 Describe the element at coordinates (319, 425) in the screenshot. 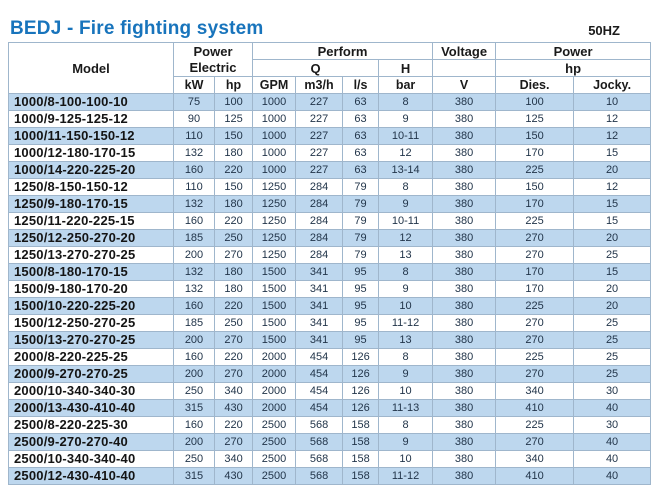

I see `value-cell: 568` at that location.